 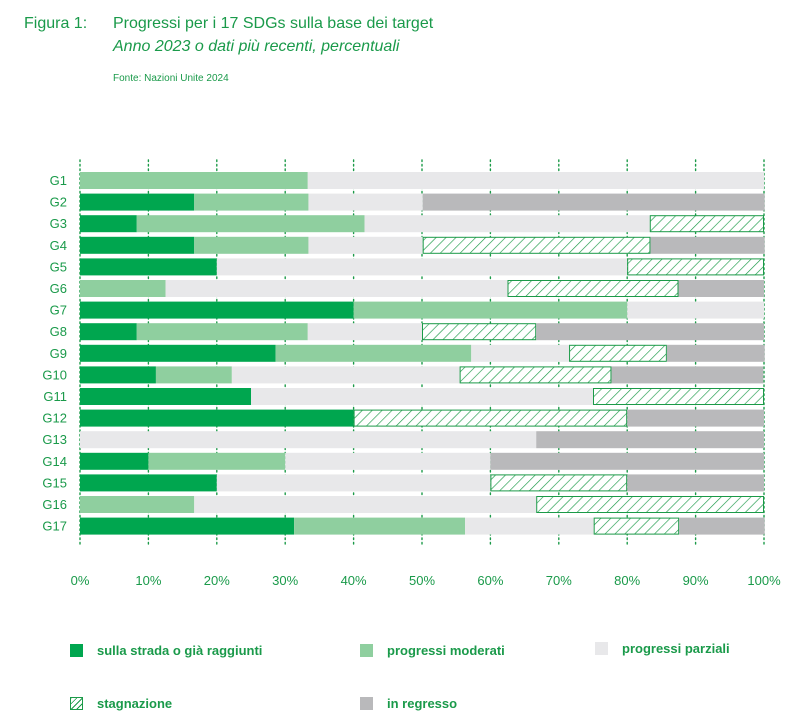 I want to click on y-category-label: G13, so click(x=54, y=439).